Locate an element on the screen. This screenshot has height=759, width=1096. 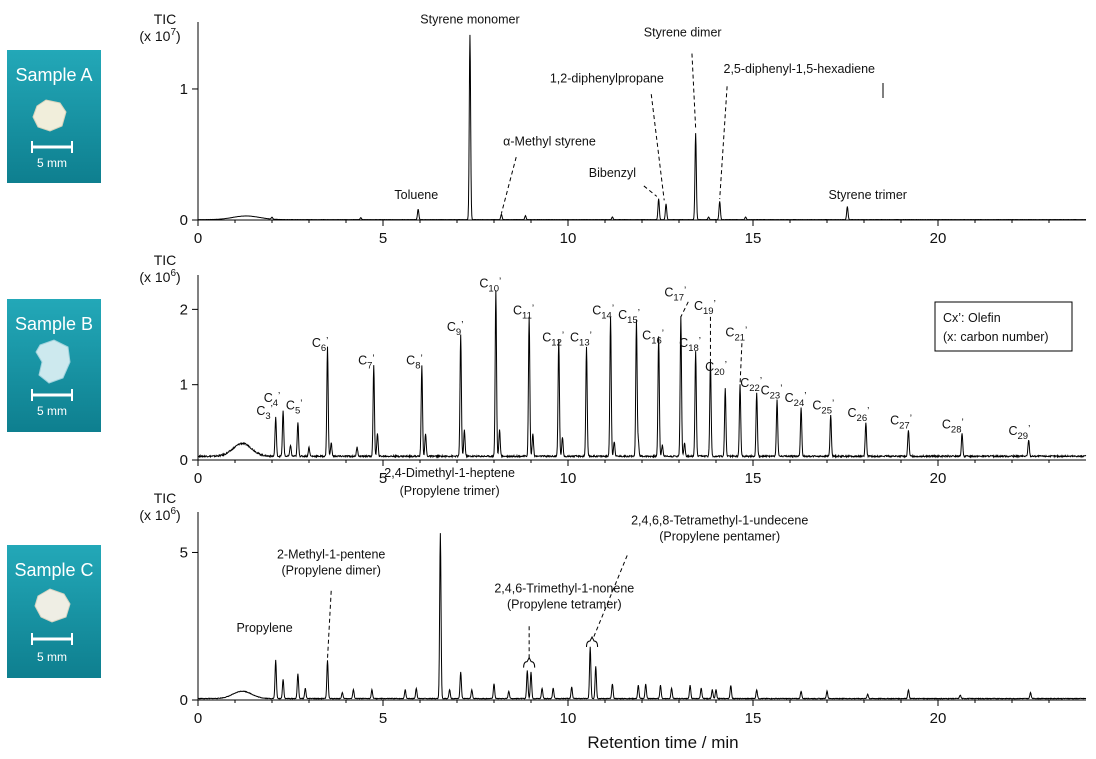
peak-label: (Propylene pentamer) is located at coordinates (719, 537).